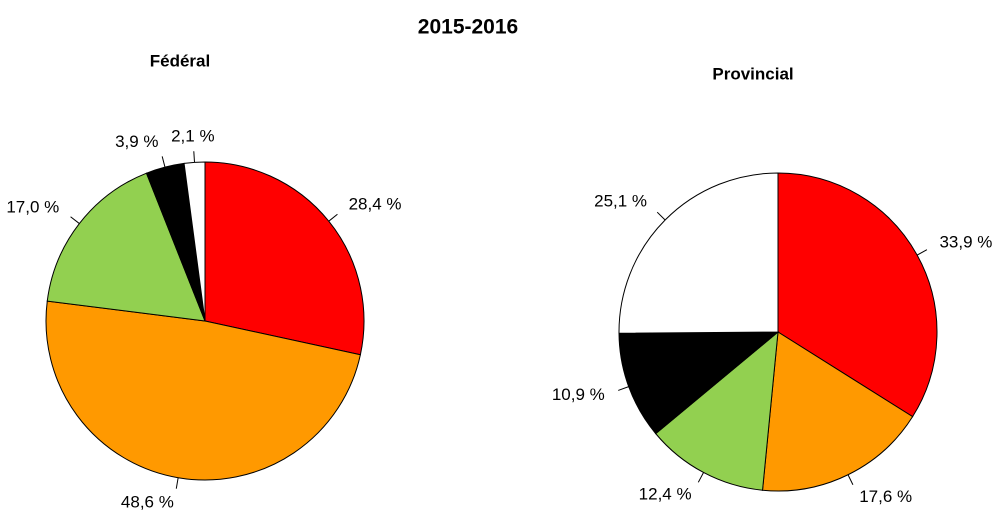  What do you see at coordinates (147, 501) in the screenshot?
I see `data-label: 48,6 %` at bounding box center [147, 501].